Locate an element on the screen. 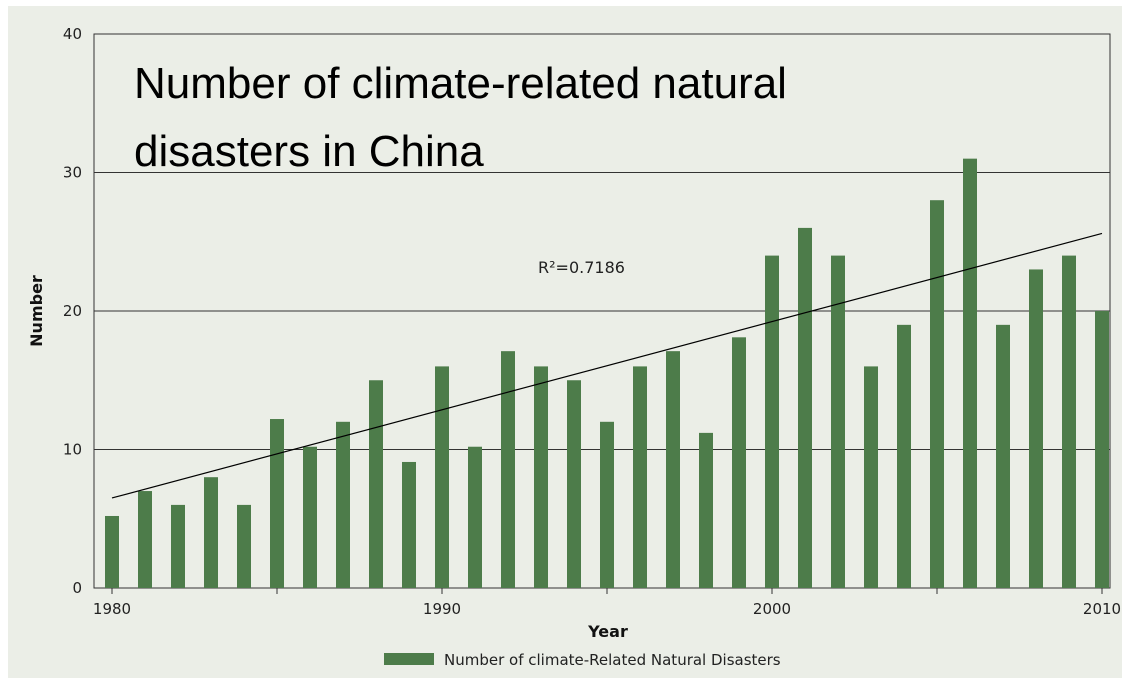 This screenshot has width=1129, height=683. x-axis-title: Year is located at coordinates (607, 631).